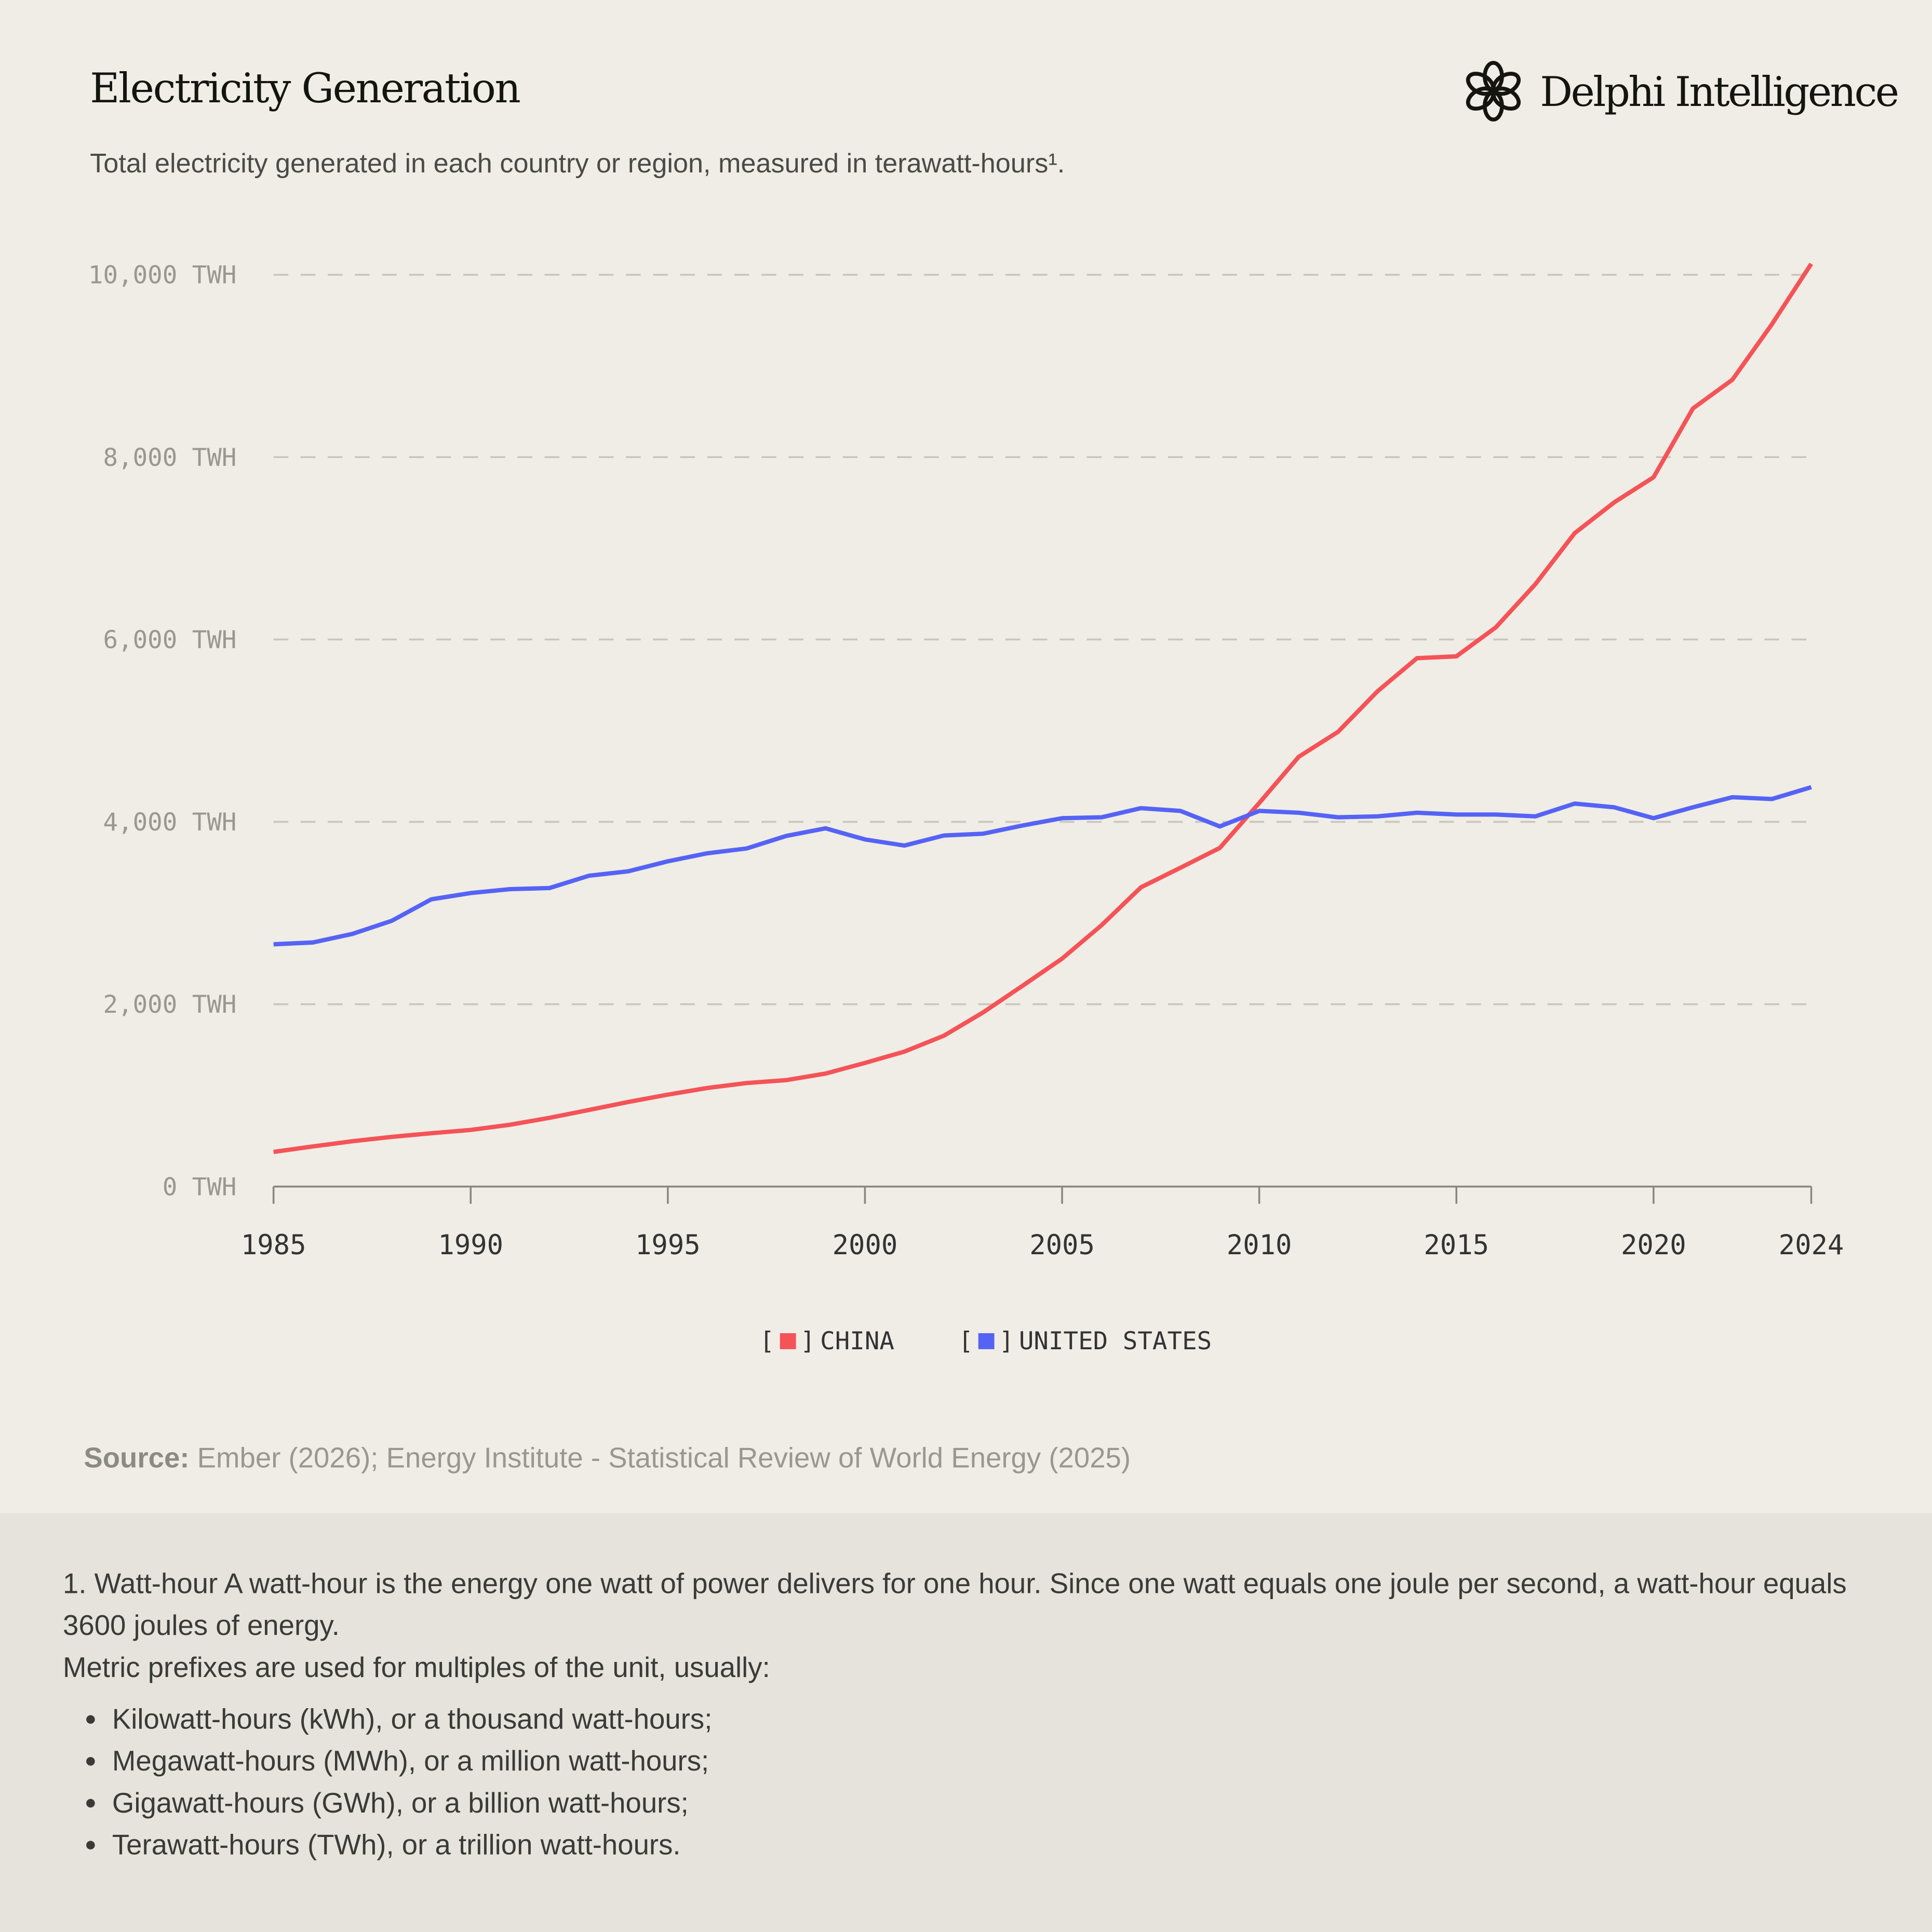 Image resolution: width=1932 pixels, height=1932 pixels. I want to click on brand-name: Delphi Intelligence, so click(1720, 91).